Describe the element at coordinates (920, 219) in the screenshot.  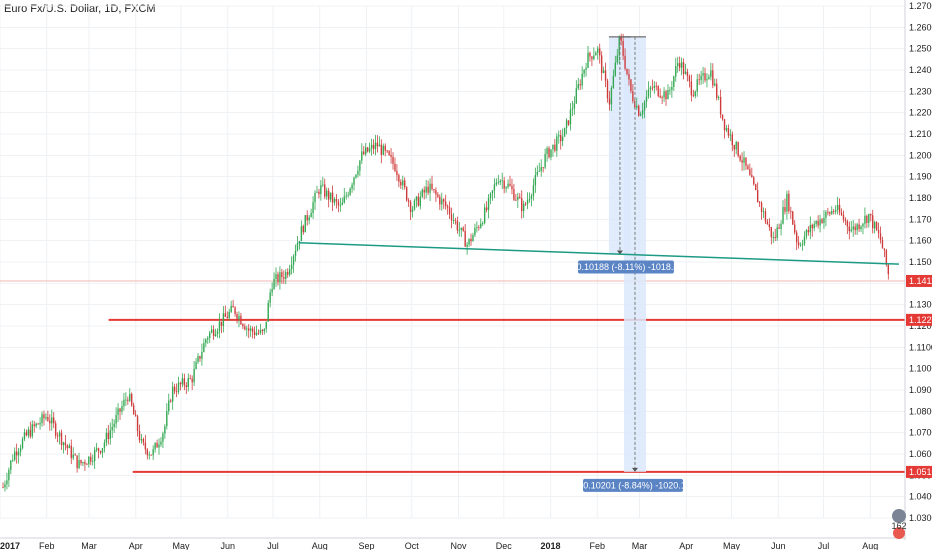
I see `y-tick-label: 1.17000` at that location.